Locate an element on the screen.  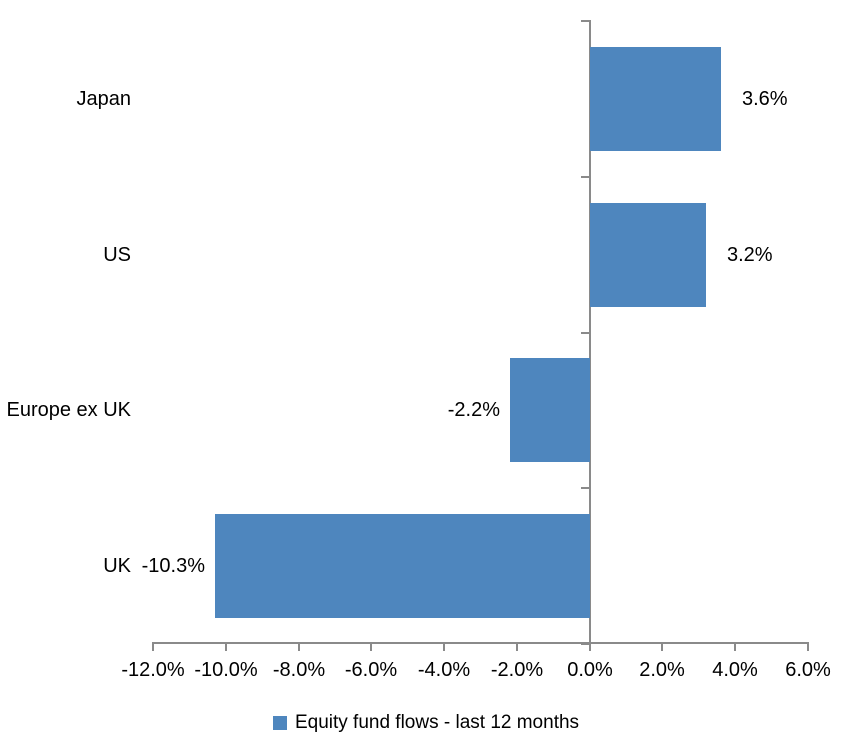
bar-europe-ex-uk is located at coordinates (550, 410).